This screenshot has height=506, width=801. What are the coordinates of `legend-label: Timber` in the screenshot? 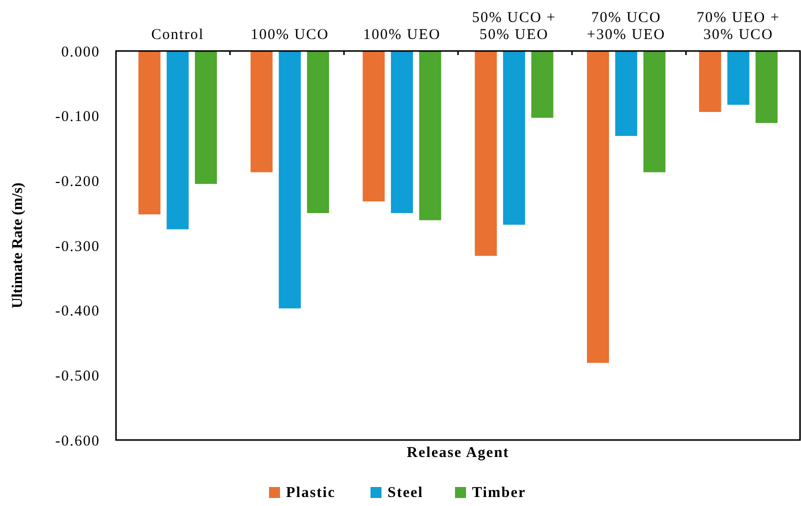 It's located at (499, 493).